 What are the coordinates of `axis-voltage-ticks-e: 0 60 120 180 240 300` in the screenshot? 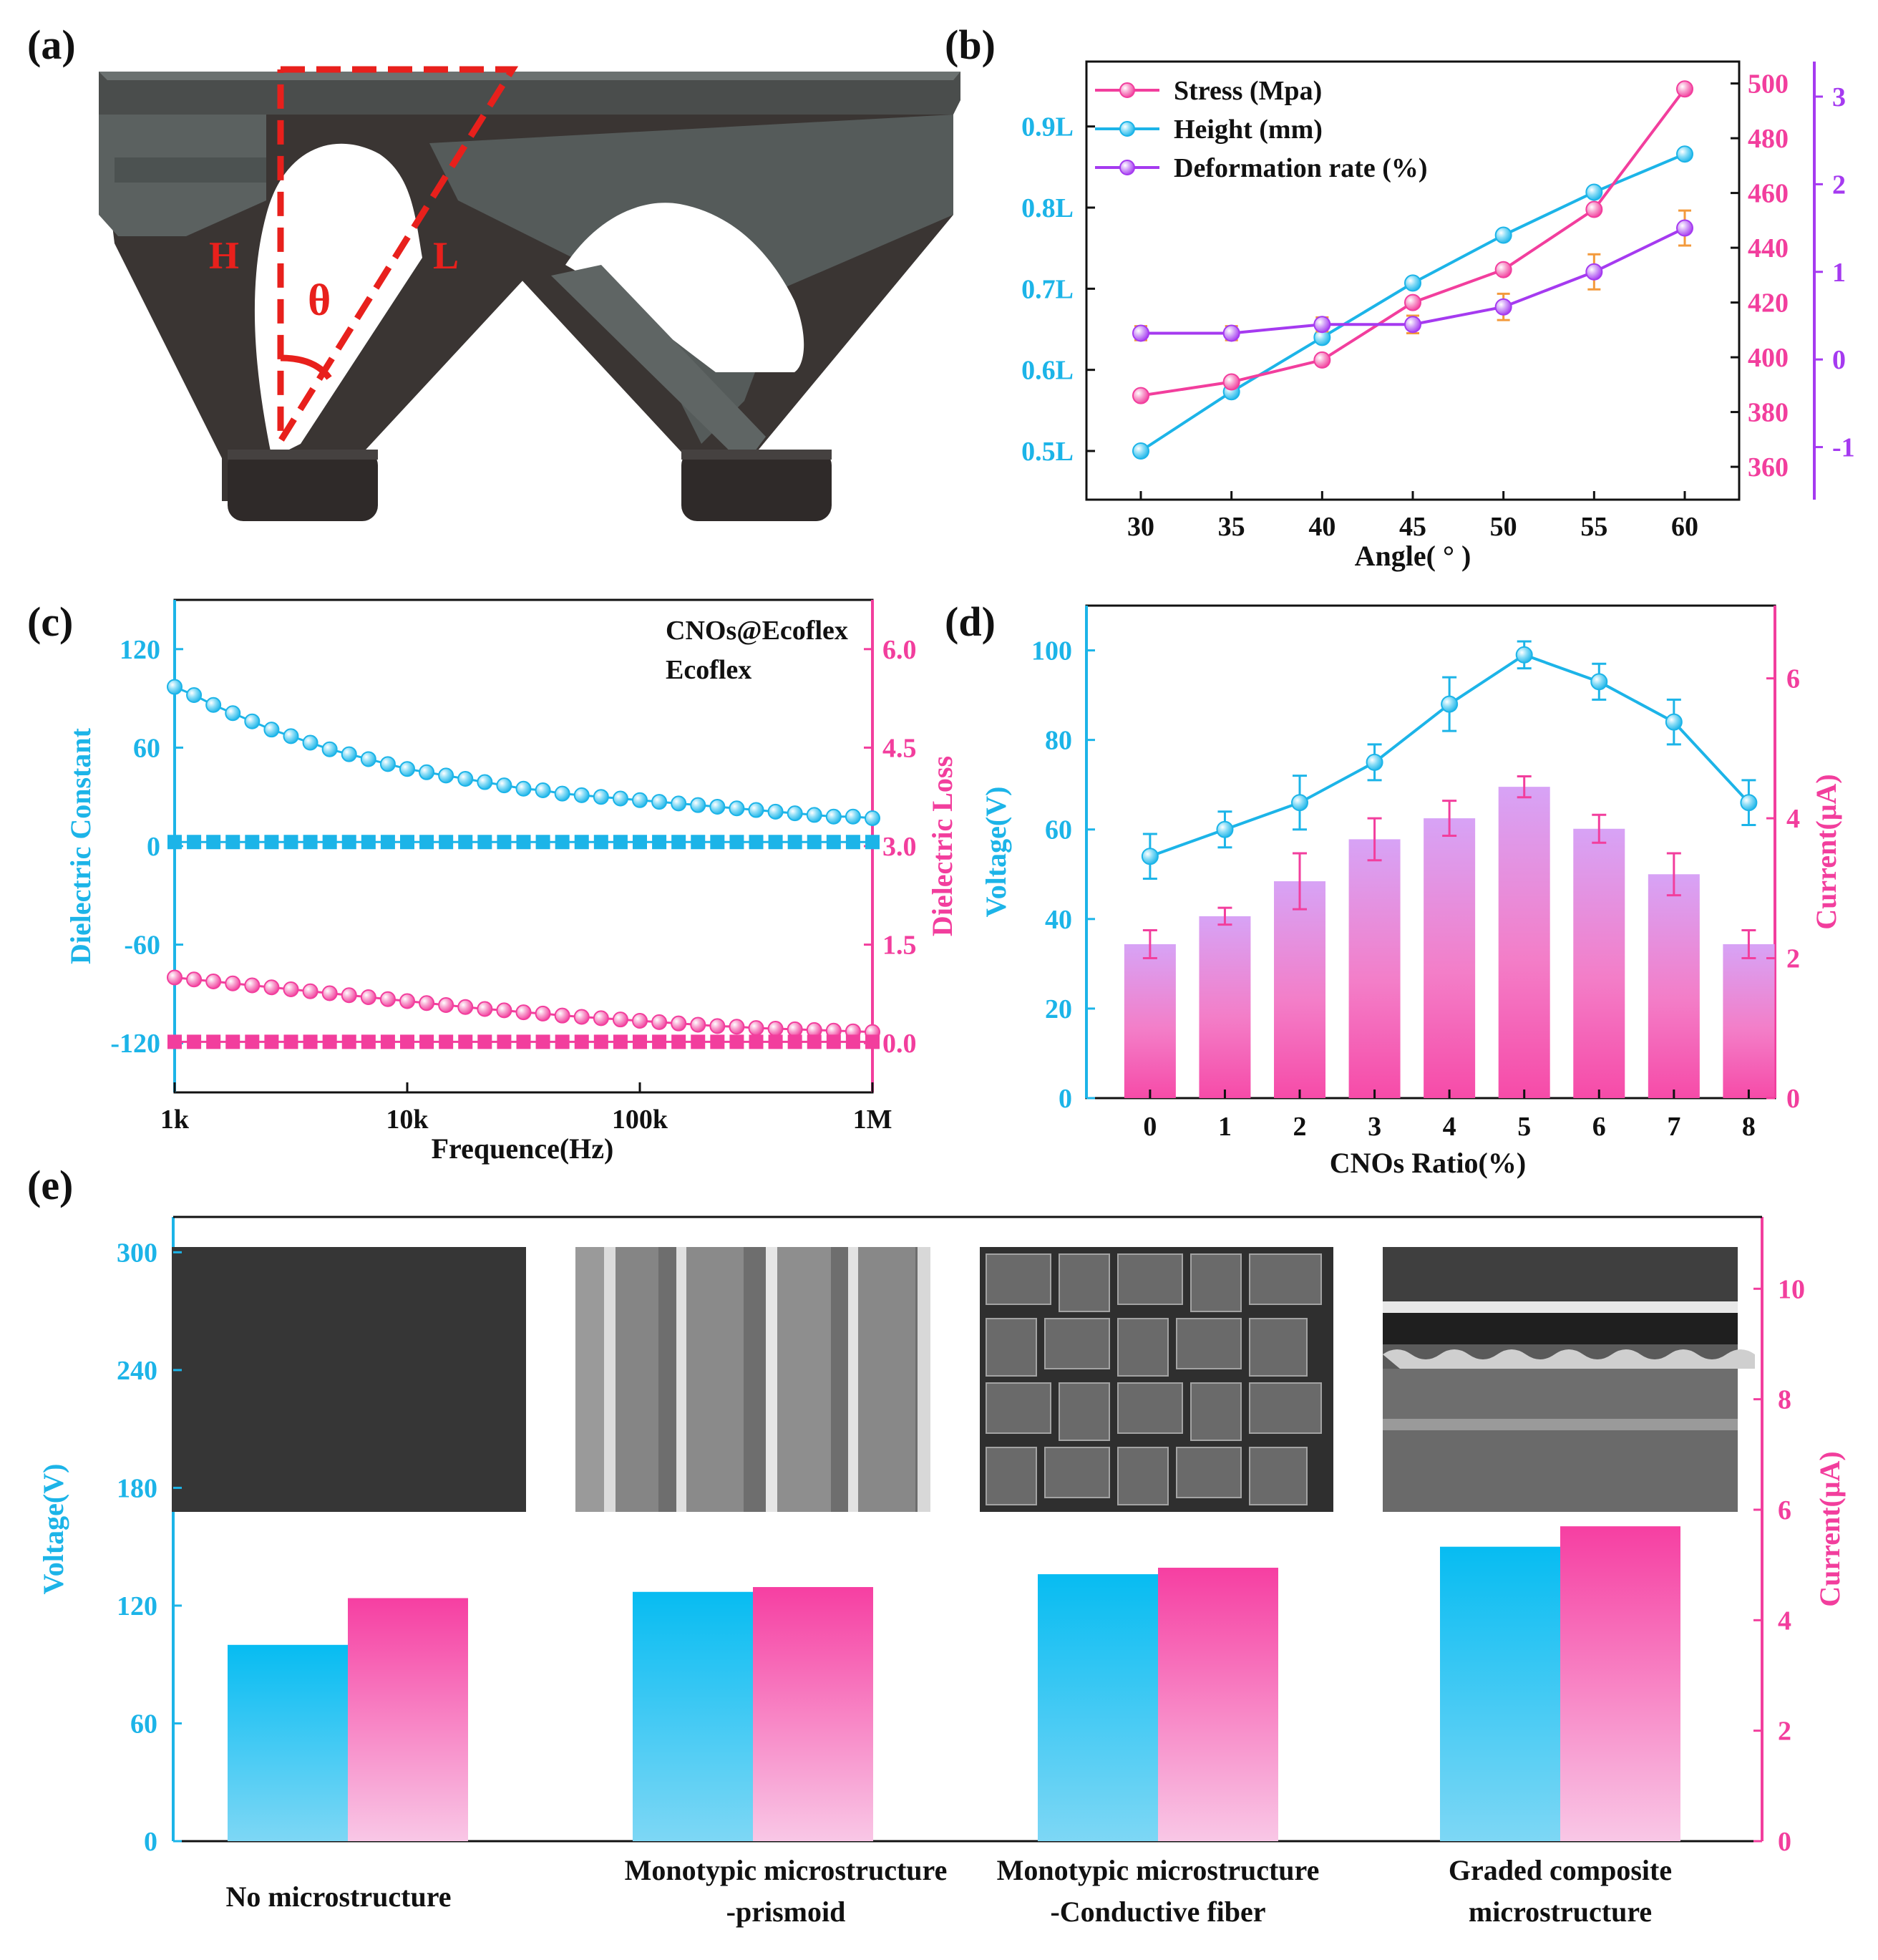 It's located at (149, 1548).